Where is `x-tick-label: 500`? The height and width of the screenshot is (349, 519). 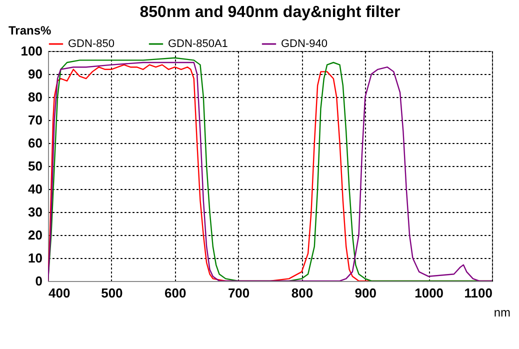 x-tick-label: 500 is located at coordinates (112, 293).